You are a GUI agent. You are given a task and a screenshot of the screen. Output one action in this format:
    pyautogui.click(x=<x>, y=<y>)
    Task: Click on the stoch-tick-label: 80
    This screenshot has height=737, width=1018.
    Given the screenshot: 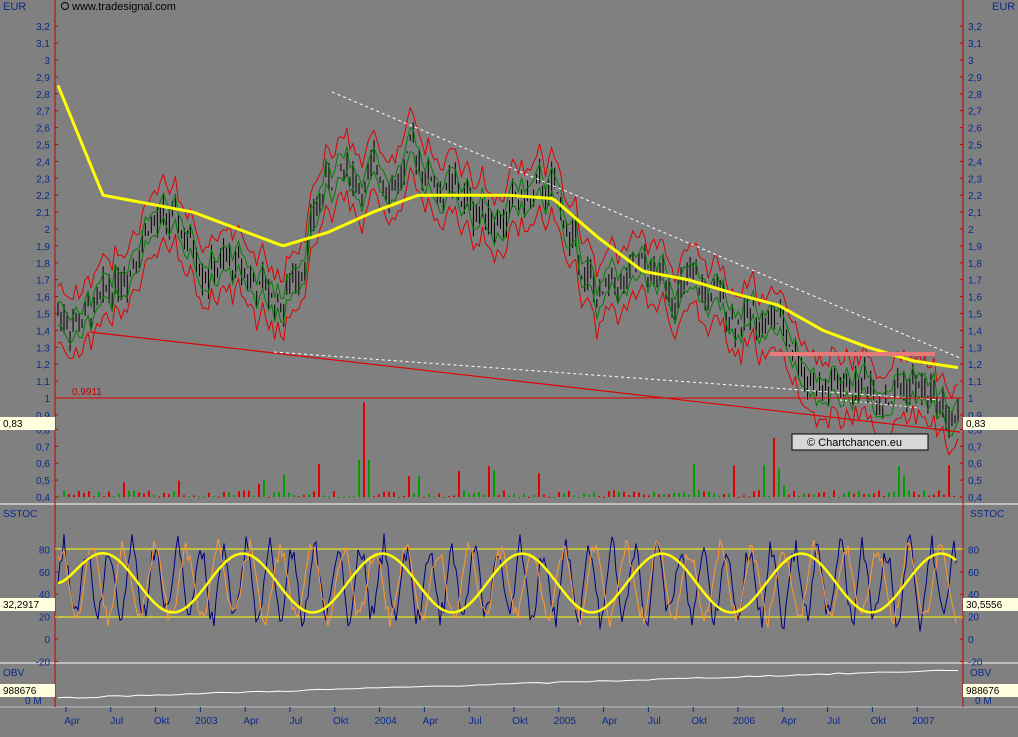 What is the action you would take?
    pyautogui.click(x=45, y=550)
    